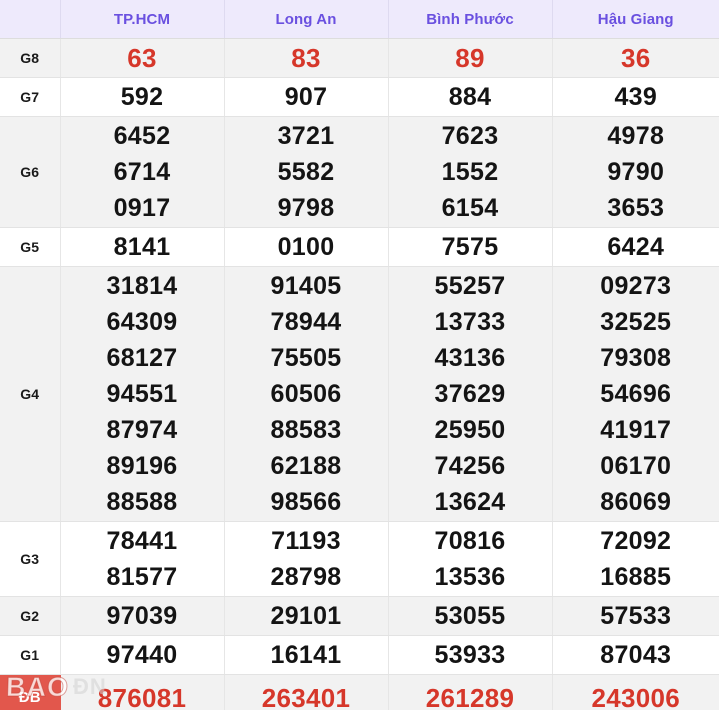 Image resolution: width=719 pixels, height=716 pixels. What do you see at coordinates (30, 616) in the screenshot?
I see `prize-label-g2: G2` at bounding box center [30, 616].